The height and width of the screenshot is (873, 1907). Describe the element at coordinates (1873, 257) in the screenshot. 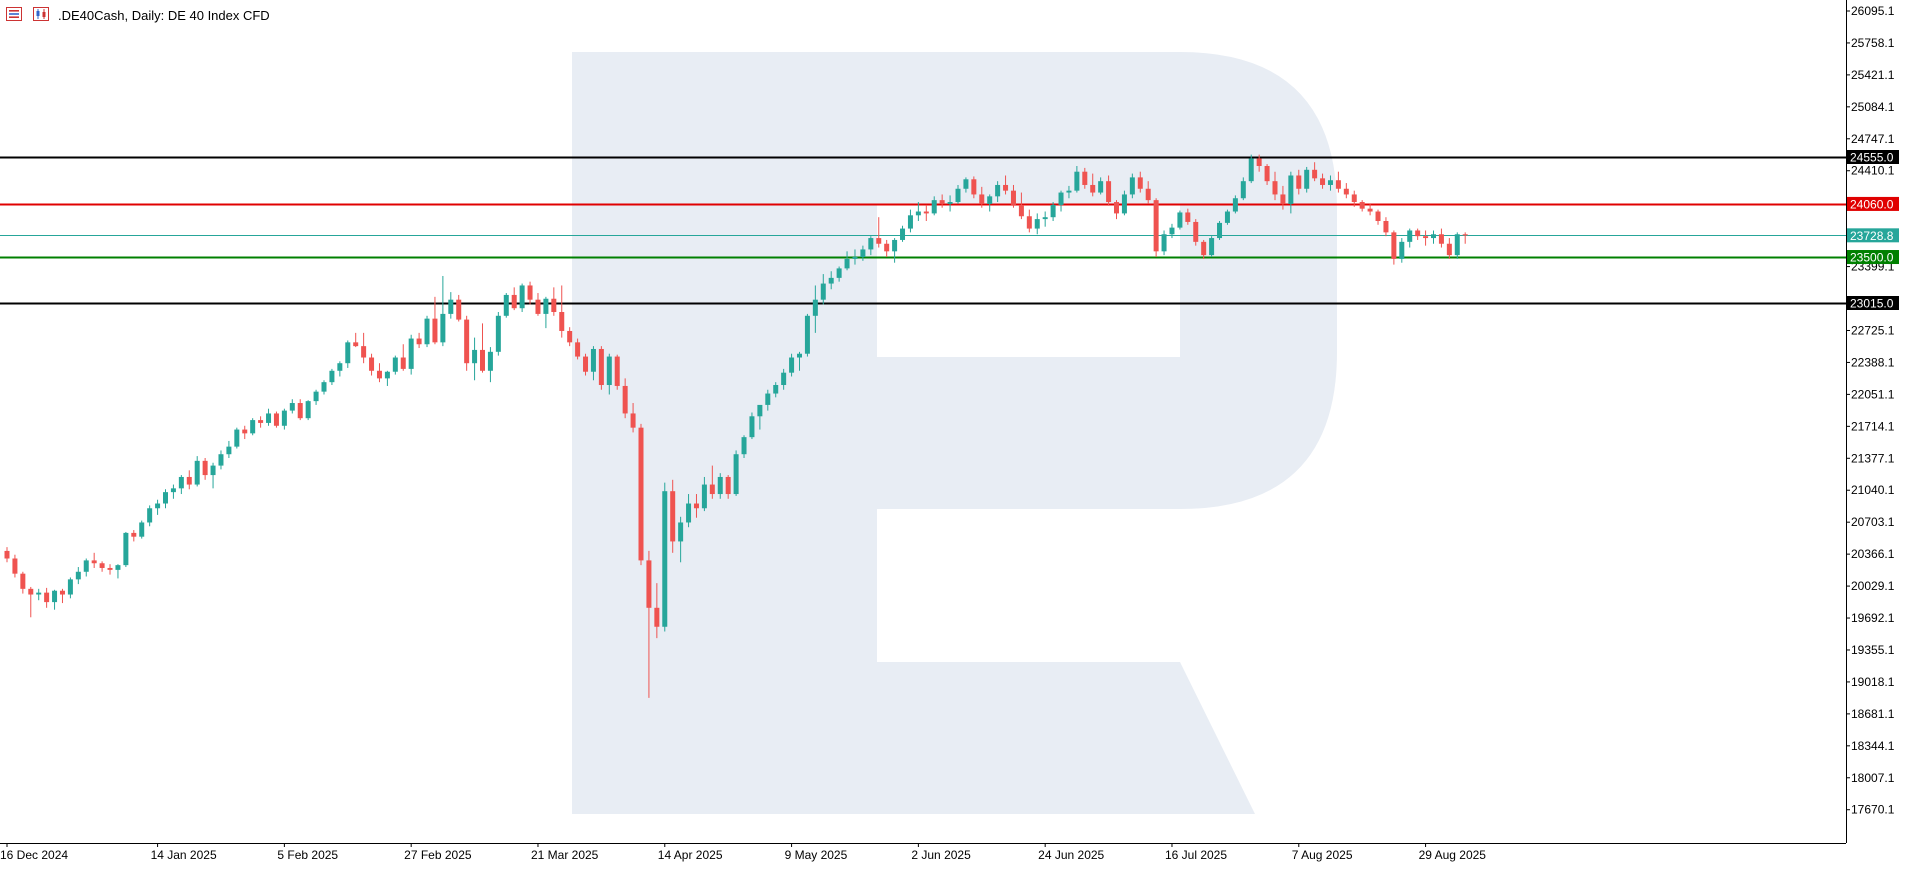

I see `level-tag-support-inner: 23500.0` at that location.